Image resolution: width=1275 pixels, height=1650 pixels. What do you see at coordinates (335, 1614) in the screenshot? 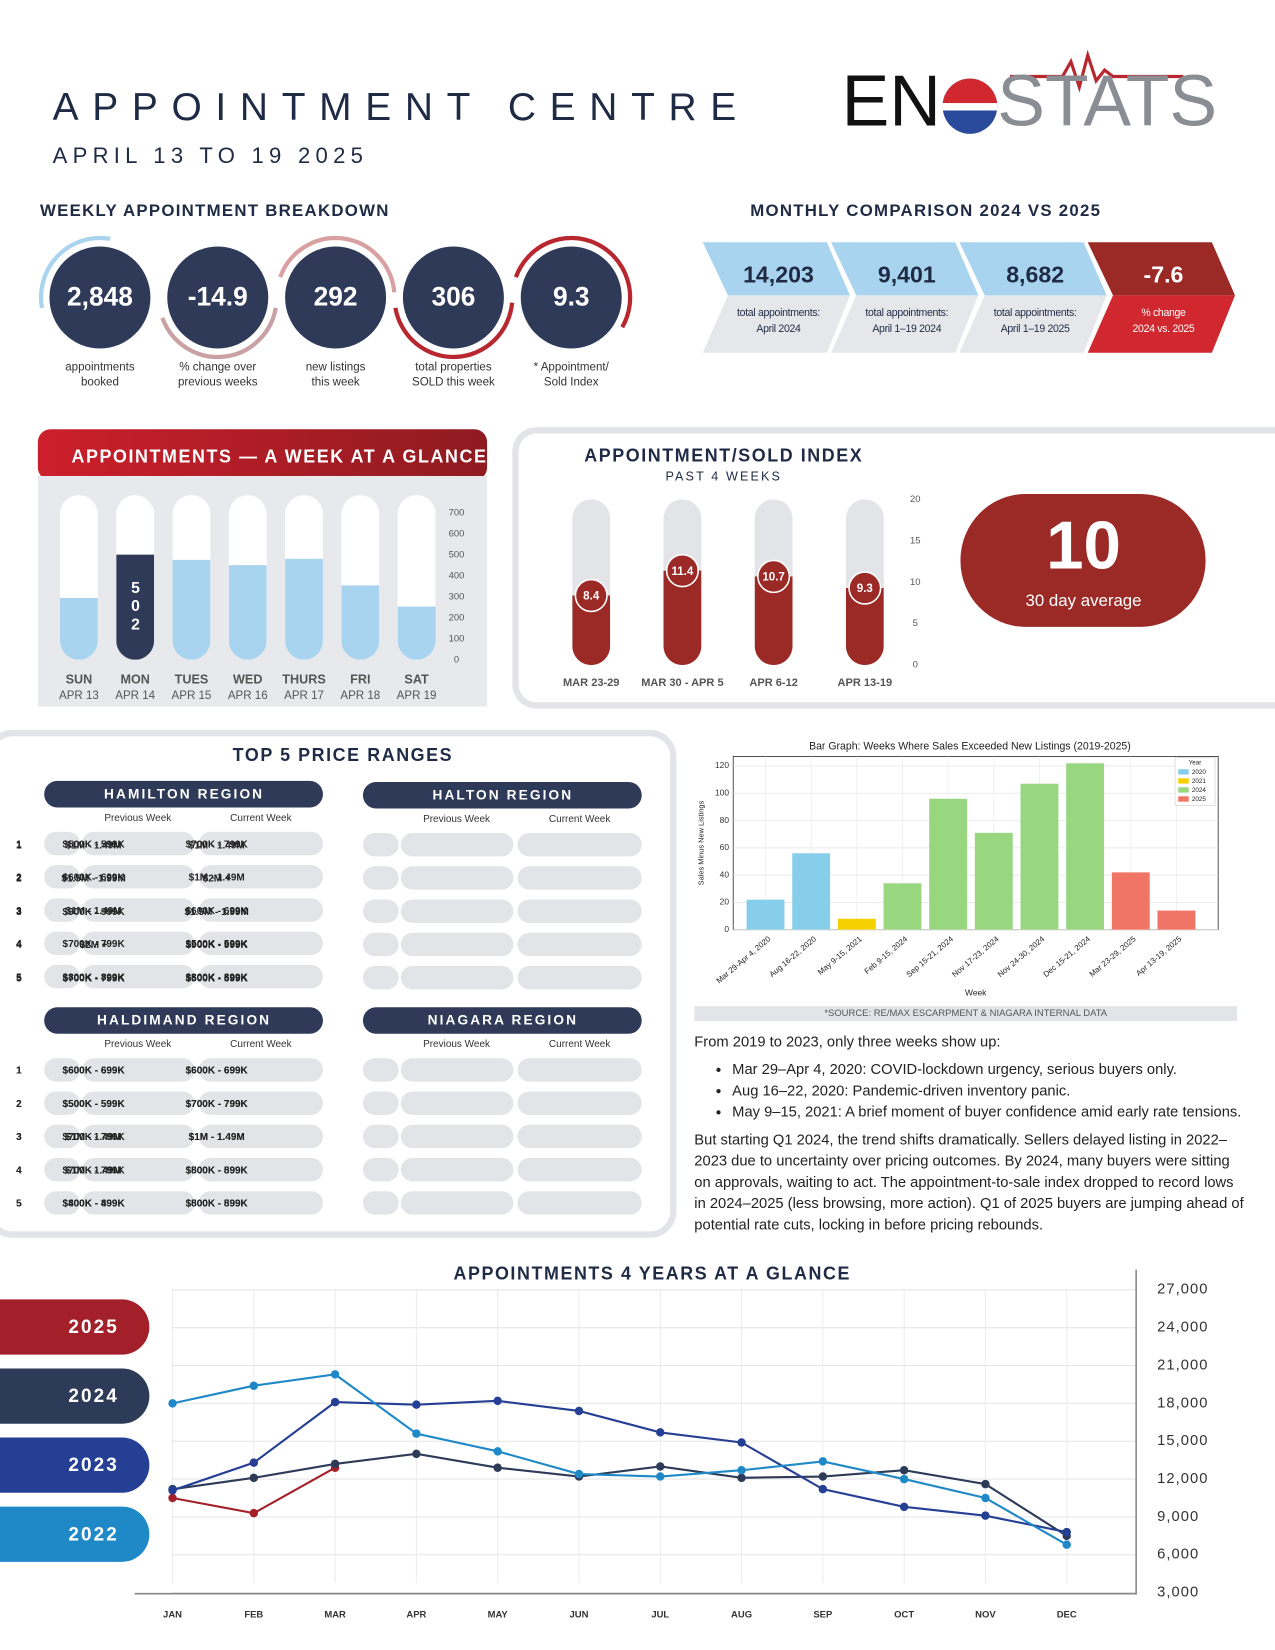
I see `x-tick-label: MAR` at bounding box center [335, 1614].